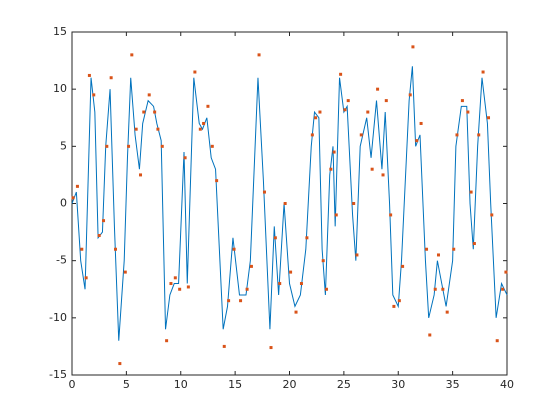 Image resolution: width=560 pixels, height=420 pixels. I want to click on x-tick-label: 15, so click(235, 384).